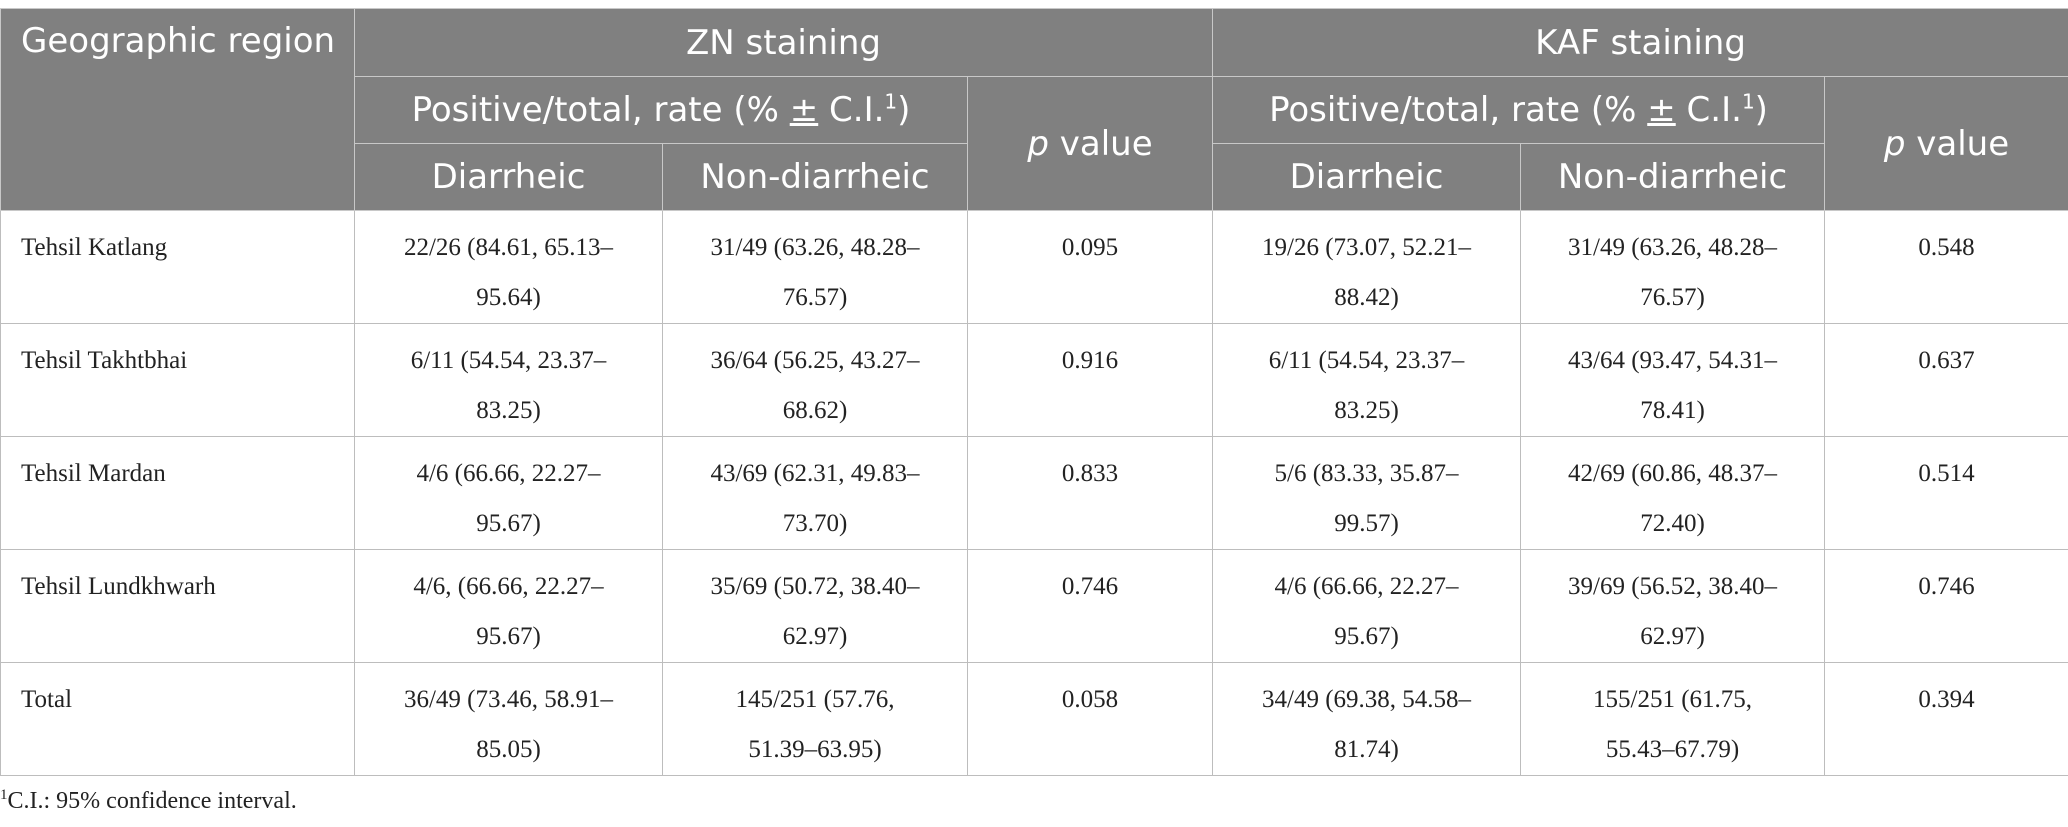 The image size is (2068, 827). Describe the element at coordinates (1673, 380) in the screenshot. I see `kaf-non-diarrheic-cell: 43/64 (93.47, 54.31– 78.41)` at that location.